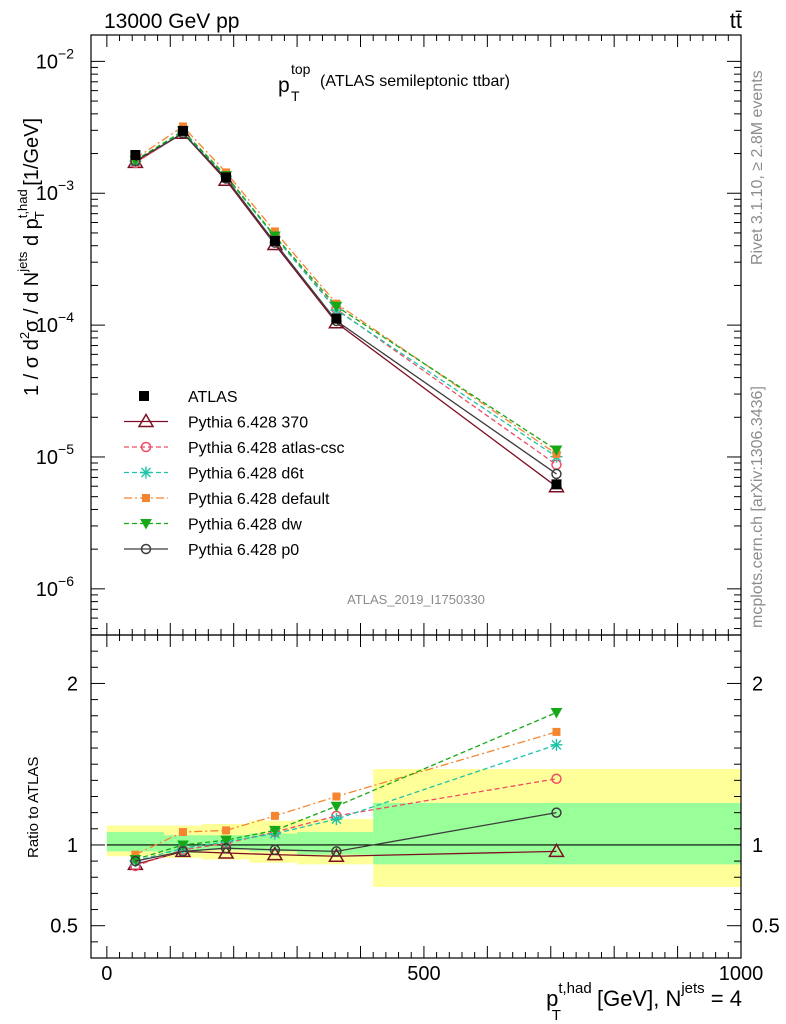  What do you see at coordinates (32, 234) in the screenshot?
I see `ylabel-c: d p` at bounding box center [32, 234].